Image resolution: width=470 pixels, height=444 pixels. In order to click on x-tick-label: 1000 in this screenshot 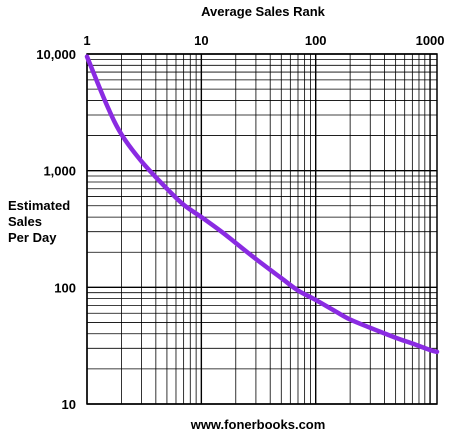, I will do `click(430, 40)`.